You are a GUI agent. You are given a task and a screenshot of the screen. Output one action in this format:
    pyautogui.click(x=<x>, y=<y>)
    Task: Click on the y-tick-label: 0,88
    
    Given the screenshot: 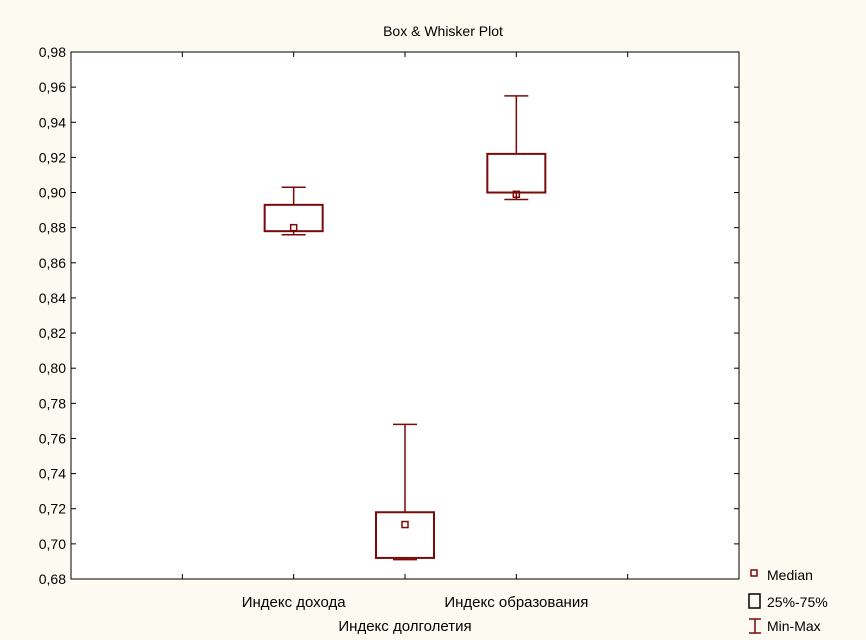 What is the action you would take?
    pyautogui.click(x=52, y=228)
    